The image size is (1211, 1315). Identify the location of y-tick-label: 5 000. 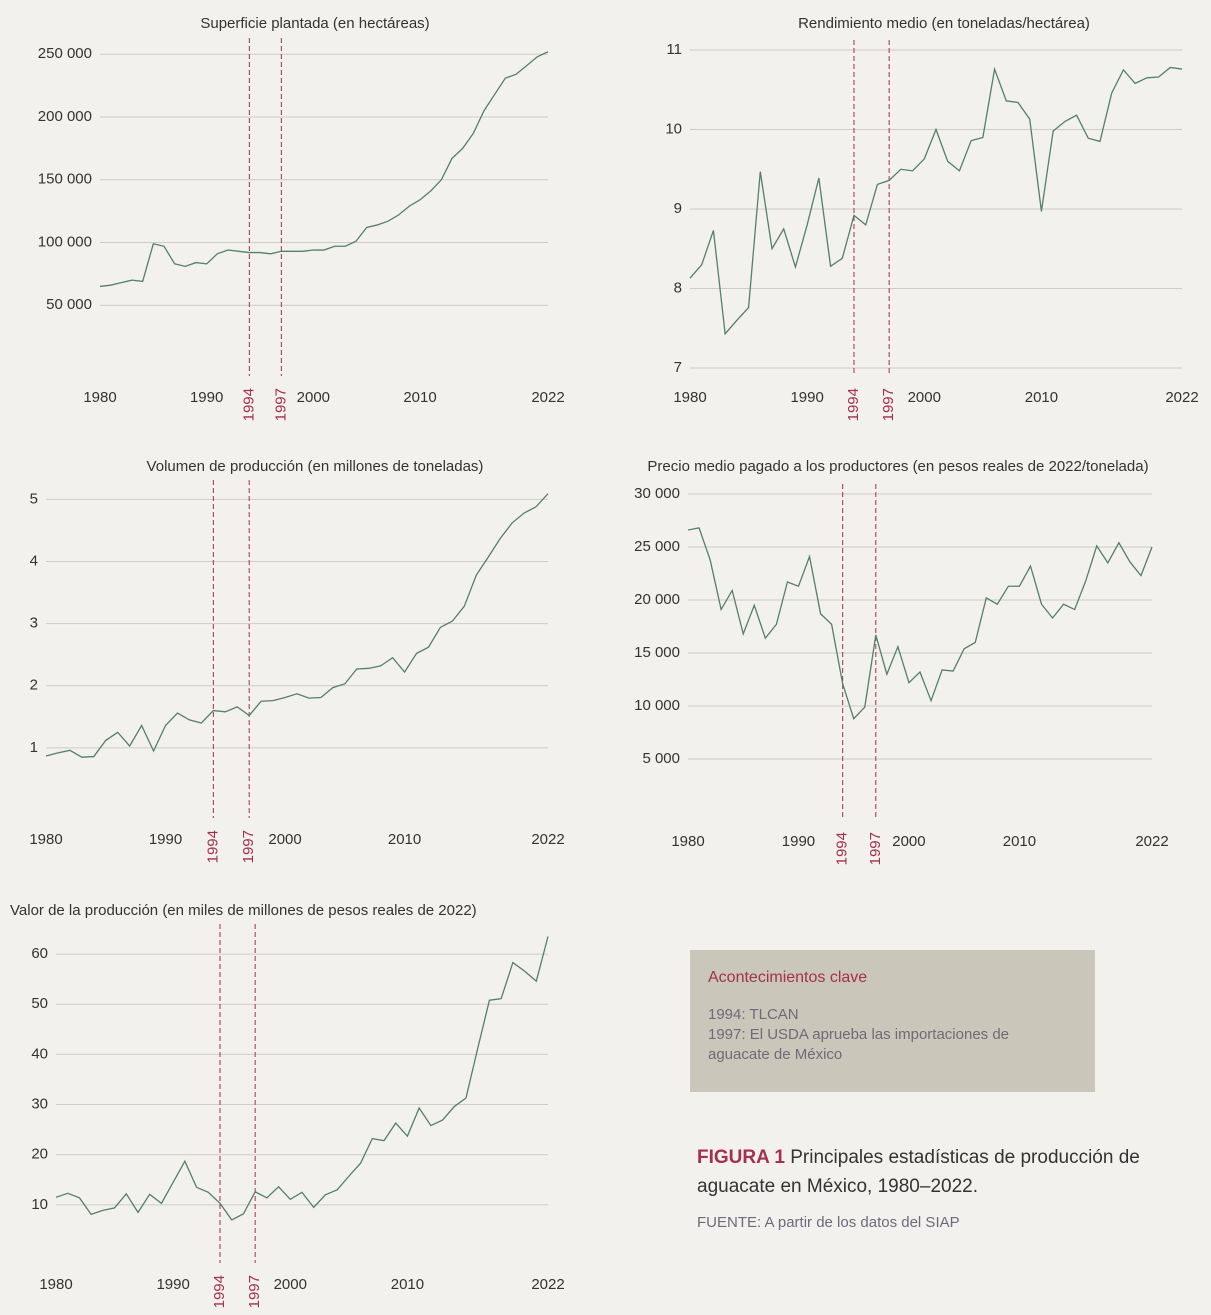
(661, 758).